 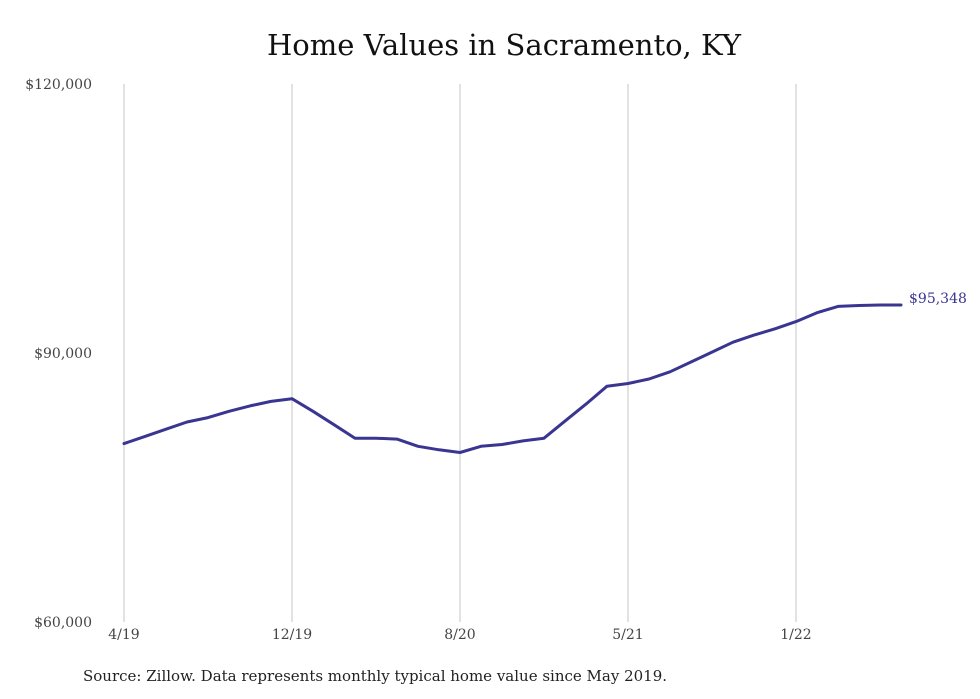 What do you see at coordinates (63, 354) in the screenshot?
I see `y-tick-label: $90,000` at bounding box center [63, 354].